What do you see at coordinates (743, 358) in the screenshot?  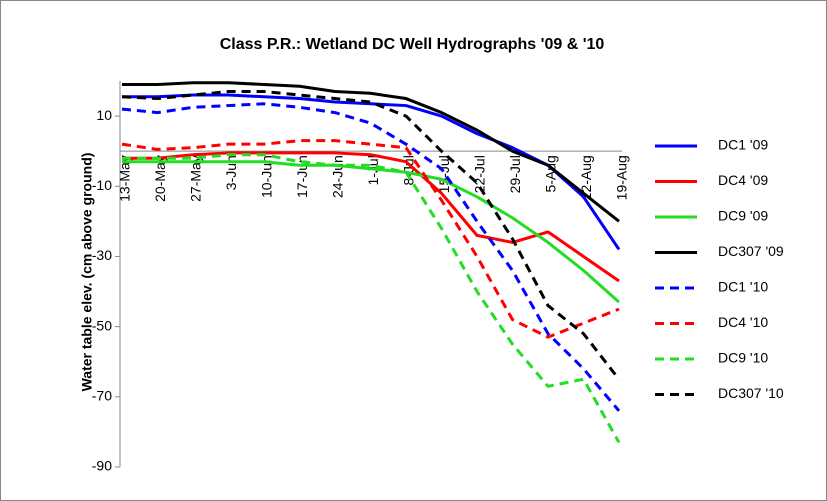 I see `legend-label: DC9 '10` at bounding box center [743, 358].